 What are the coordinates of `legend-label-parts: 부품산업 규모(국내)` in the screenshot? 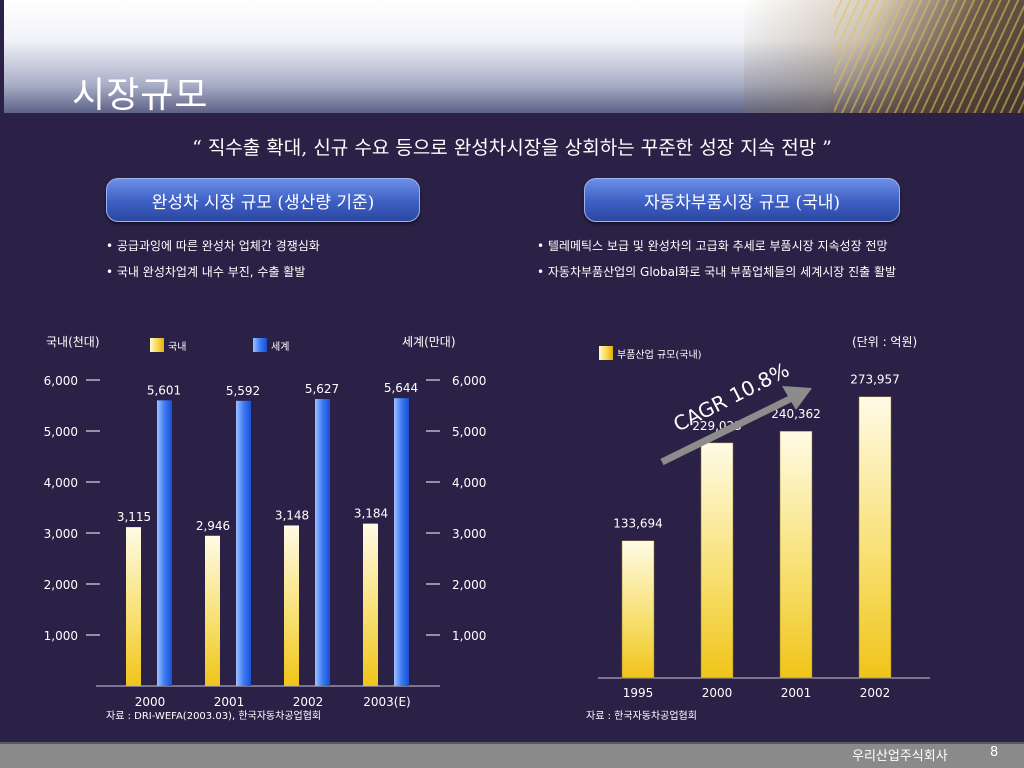 It's located at (659, 354).